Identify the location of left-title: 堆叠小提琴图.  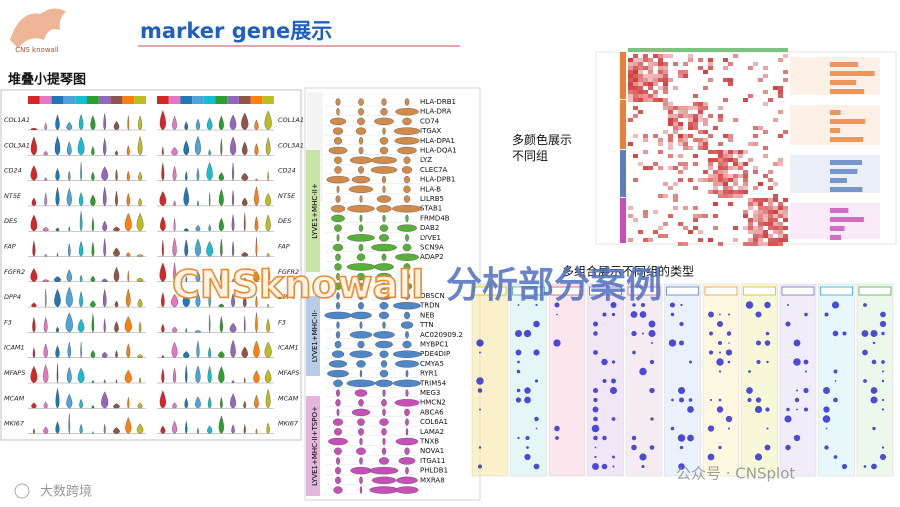
(47, 80).